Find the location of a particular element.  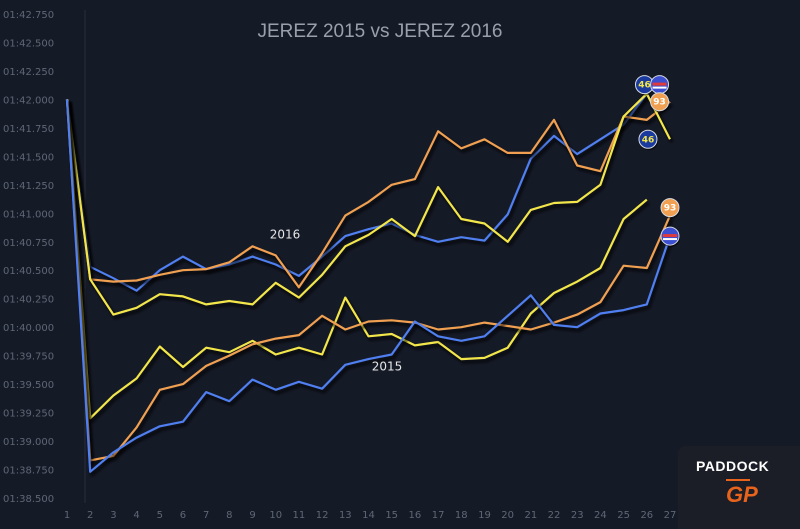

y-tick-label: 01:40.000 is located at coordinates (28, 328).